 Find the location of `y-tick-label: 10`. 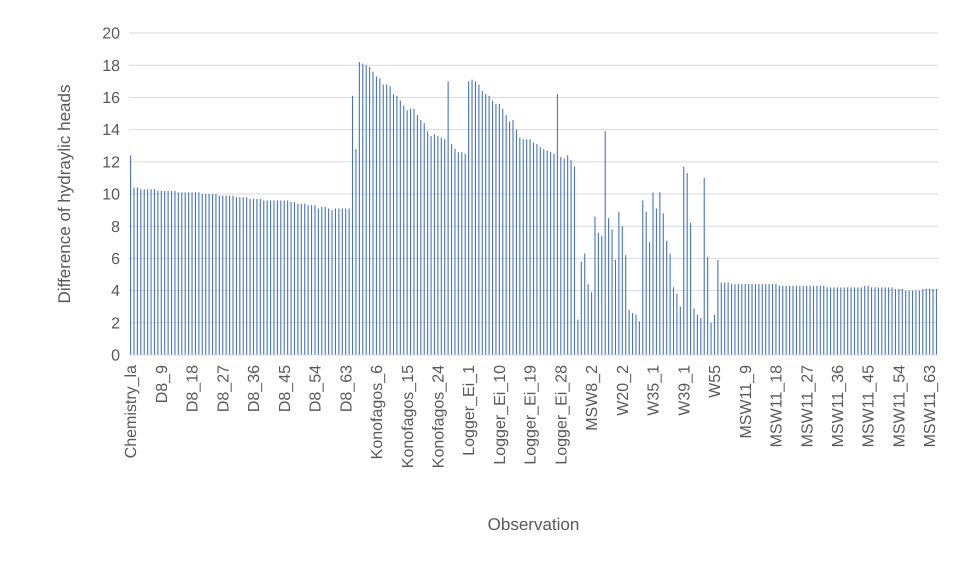

y-tick-label: 10 is located at coordinates (111, 195).